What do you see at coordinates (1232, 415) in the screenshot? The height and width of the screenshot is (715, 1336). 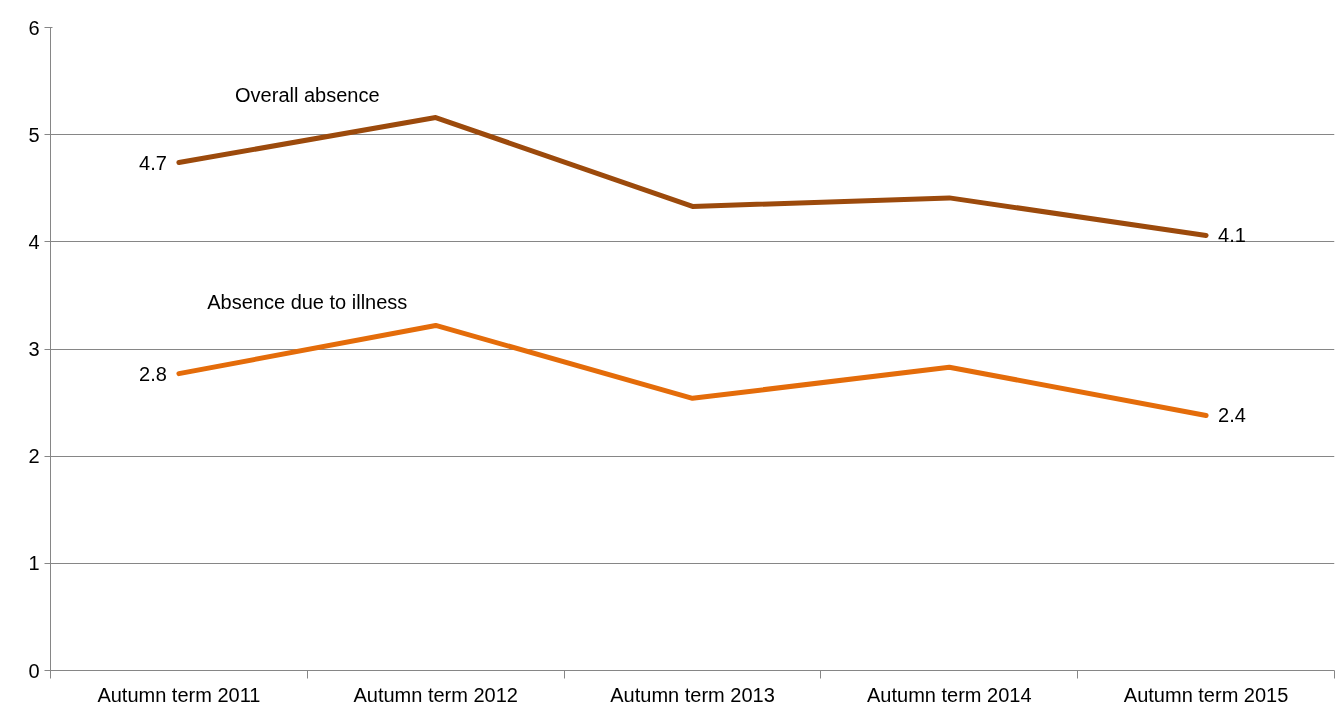 I see `data-label: 2.4` at bounding box center [1232, 415].